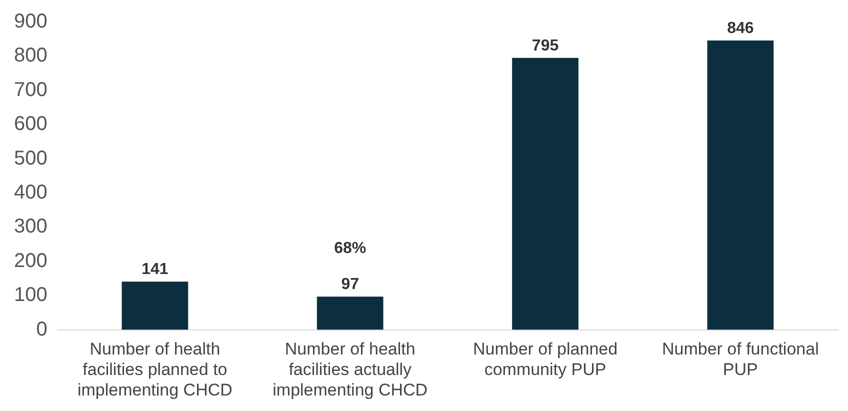 The image size is (848, 411). I want to click on y-tick-label: 900, so click(31, 21).